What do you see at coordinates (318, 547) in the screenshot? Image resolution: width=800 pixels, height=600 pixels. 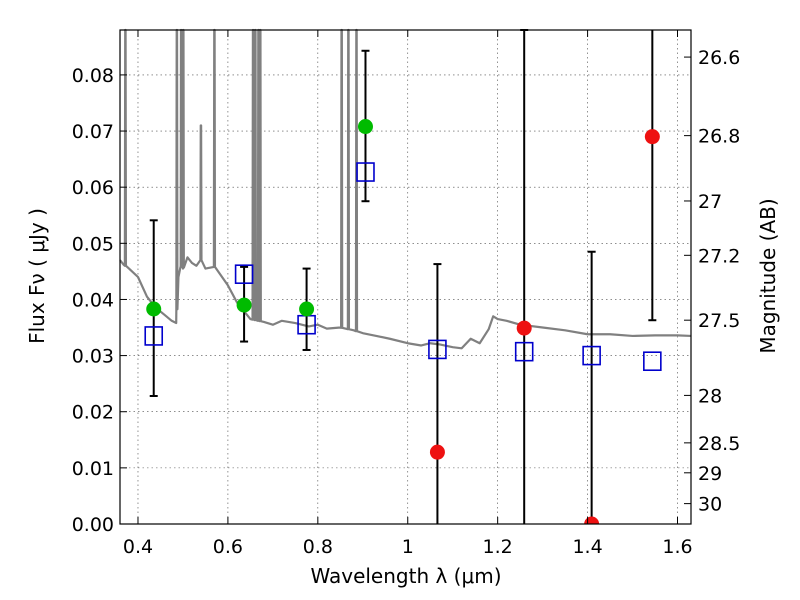 I see `x-tick-label: 0.8` at bounding box center [318, 547].